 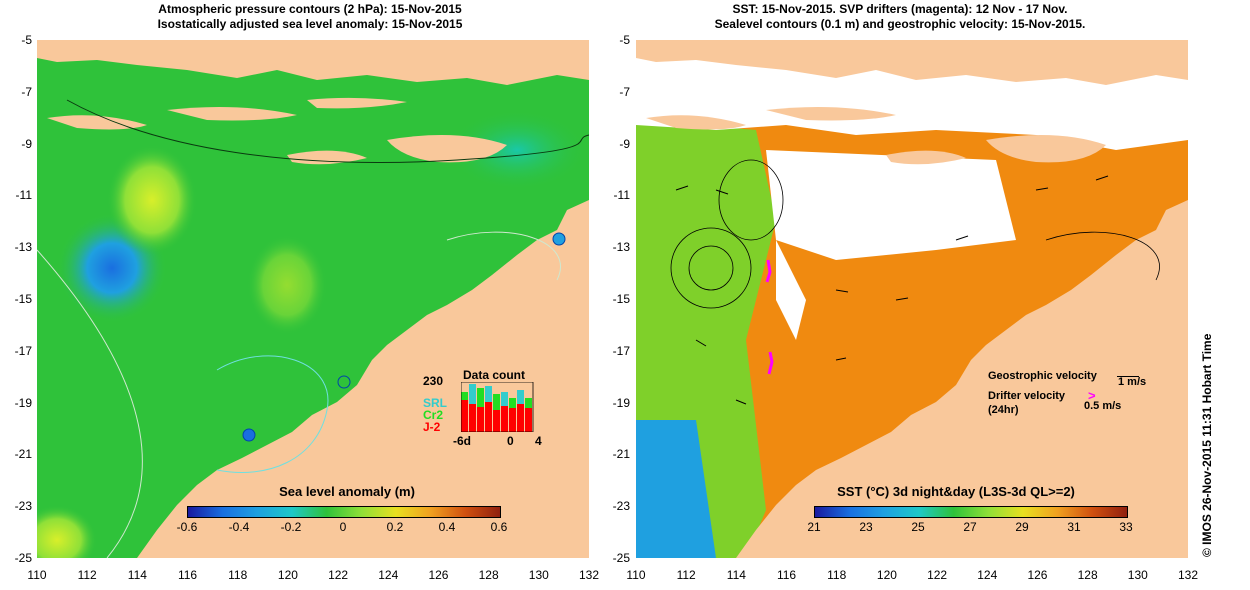 I want to click on satellite-label-srl: SRL, so click(x=435, y=403).